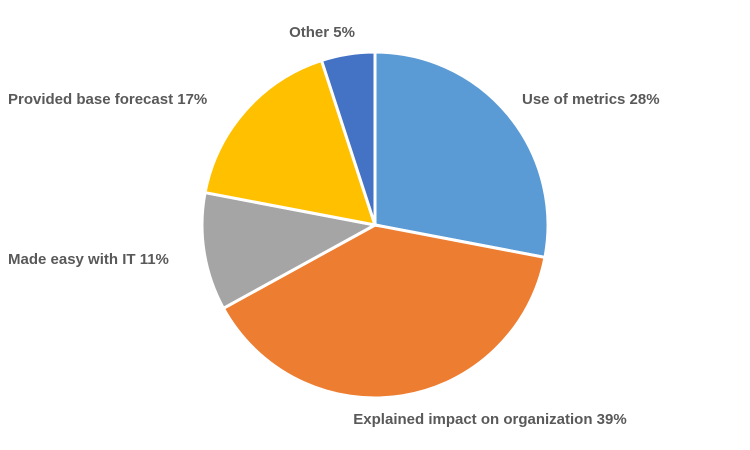 The width and height of the screenshot is (750, 450). Describe the element at coordinates (322, 32) in the screenshot. I see `data-label-other: Other 5%` at that location.